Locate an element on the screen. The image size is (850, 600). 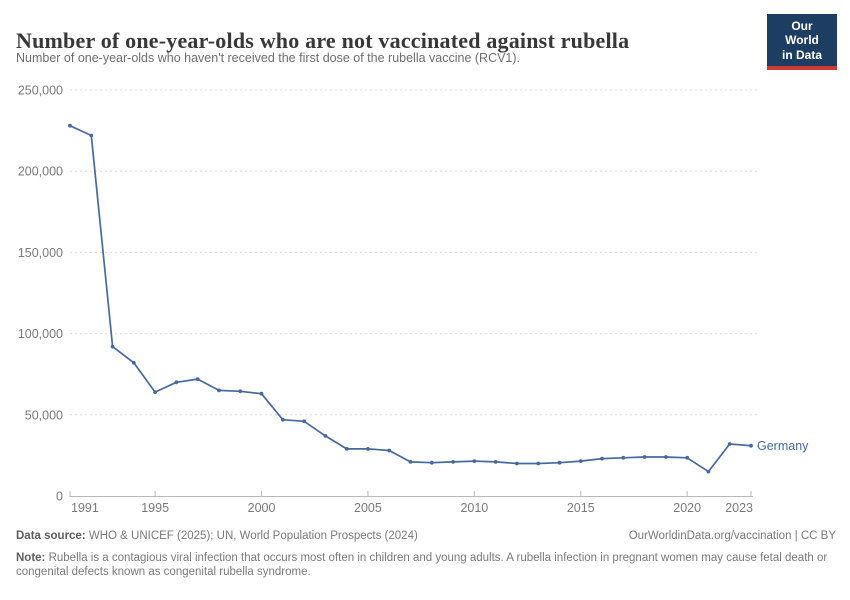
data-source-label: Data source: is located at coordinates (51, 536).